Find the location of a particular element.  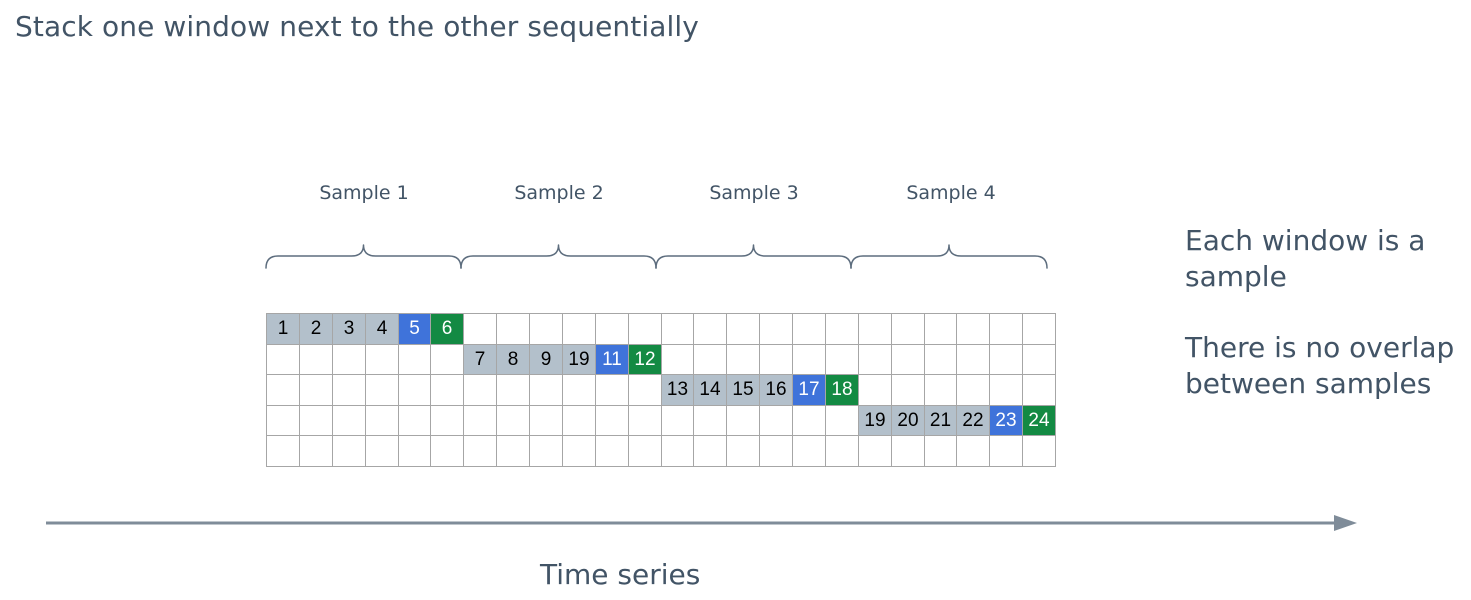

note-each-window: Each window is a sample is located at coordinates (1305, 258).